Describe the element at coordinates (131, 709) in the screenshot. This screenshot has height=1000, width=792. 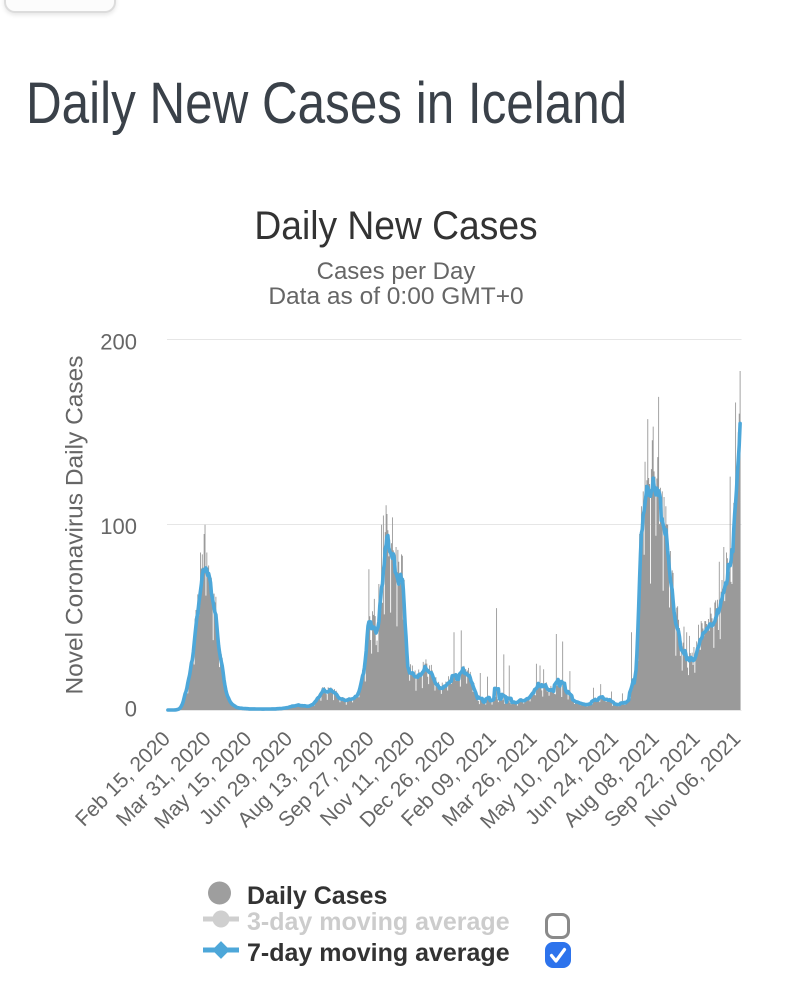
I see `svg-text: 0` at that location.